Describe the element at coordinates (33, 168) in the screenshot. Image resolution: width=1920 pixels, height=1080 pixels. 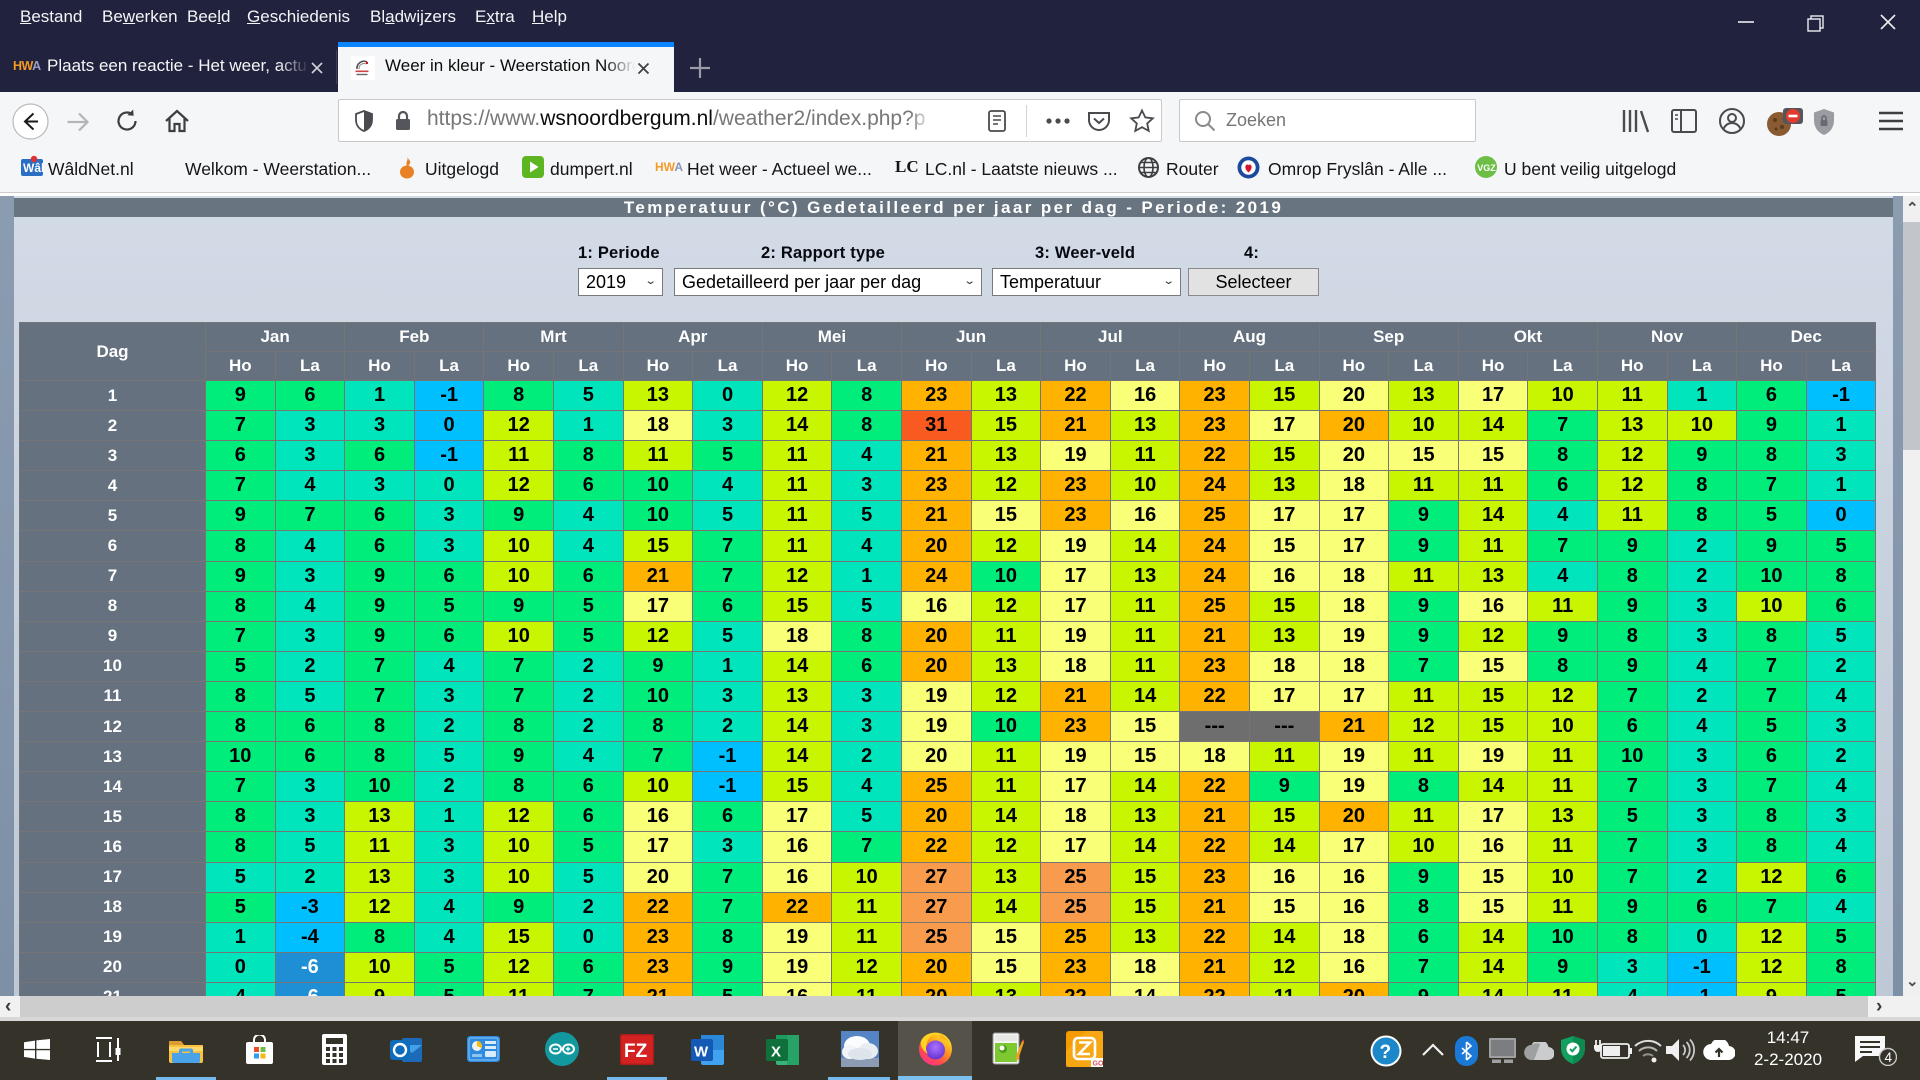
I see `svg-text: Wâl` at that location.